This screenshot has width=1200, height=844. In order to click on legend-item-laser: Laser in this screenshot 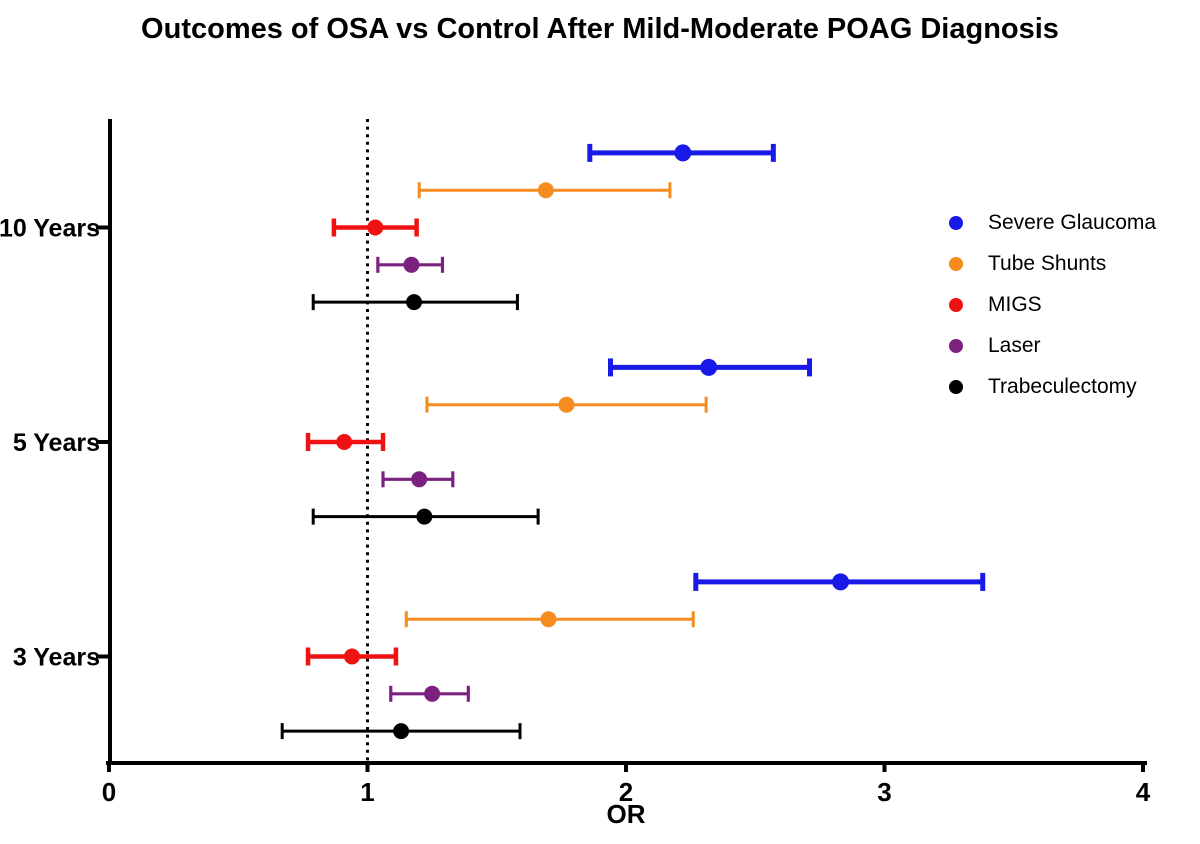, I will do `click(1052, 345)`.